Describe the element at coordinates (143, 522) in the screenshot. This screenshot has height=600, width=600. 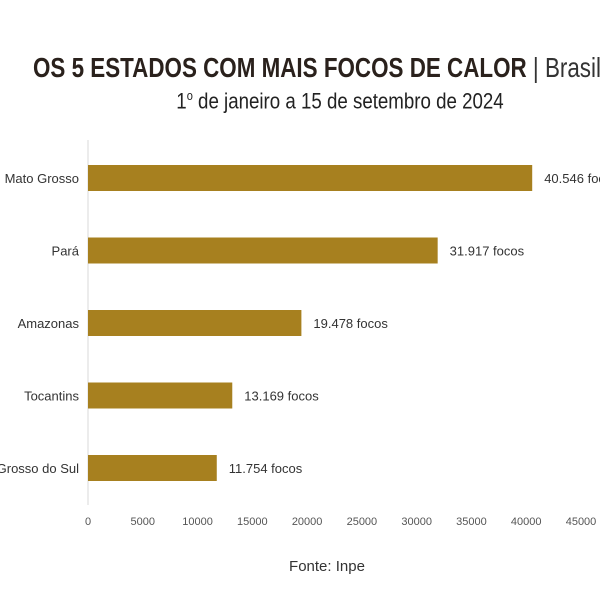
I see `x-tick-label-1: 5000` at that location.